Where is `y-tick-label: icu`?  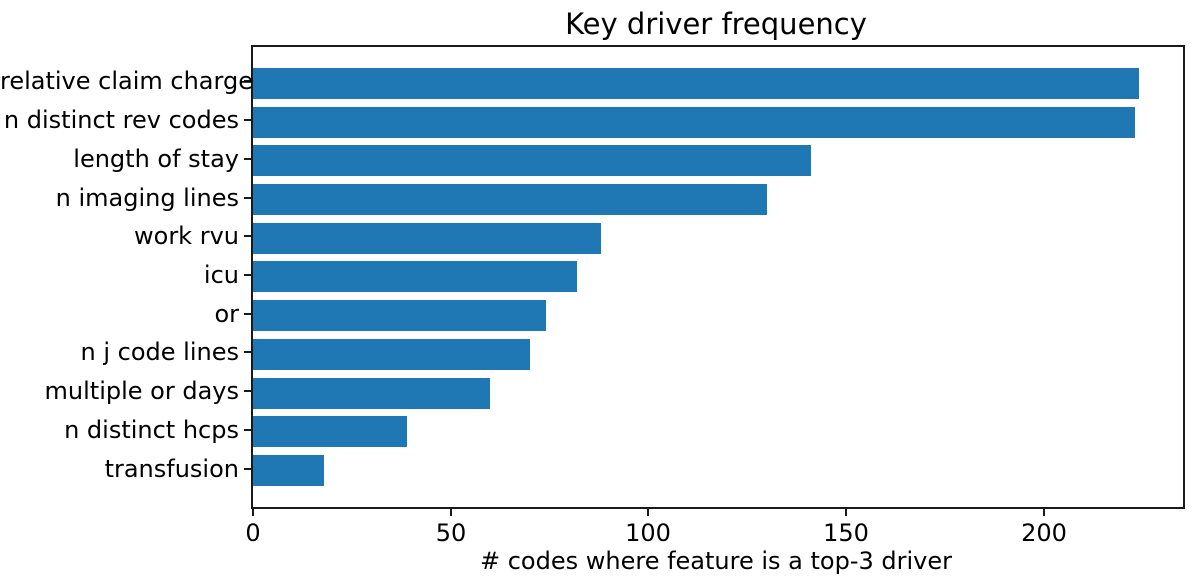
y-tick-label: icu is located at coordinates (221, 275).